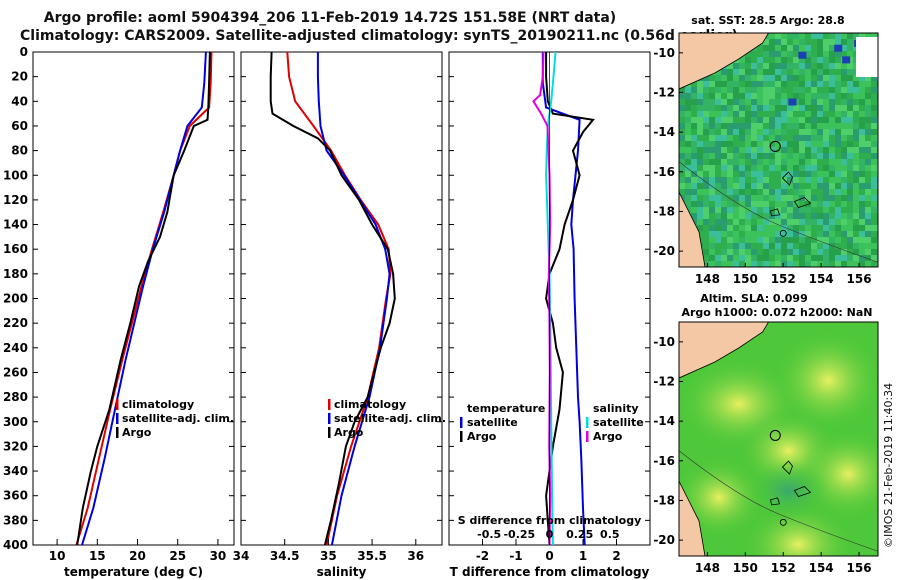  What do you see at coordinates (482, 436) in the screenshot?
I see `diff-legend-label: Argo` at bounding box center [482, 436].